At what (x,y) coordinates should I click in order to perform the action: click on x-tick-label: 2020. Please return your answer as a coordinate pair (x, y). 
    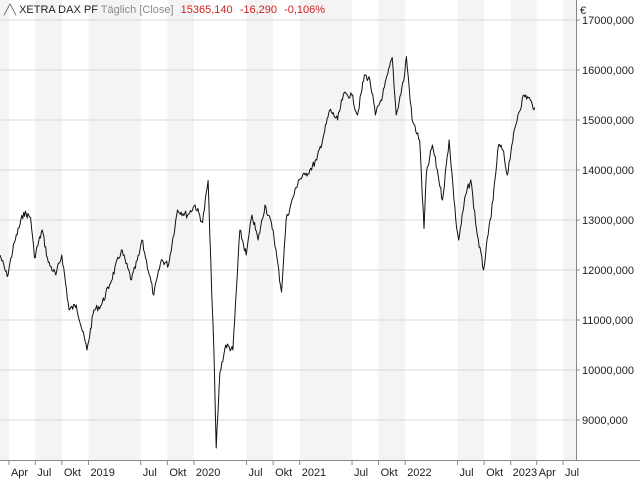
    Looking at the image, I should click on (208, 473).